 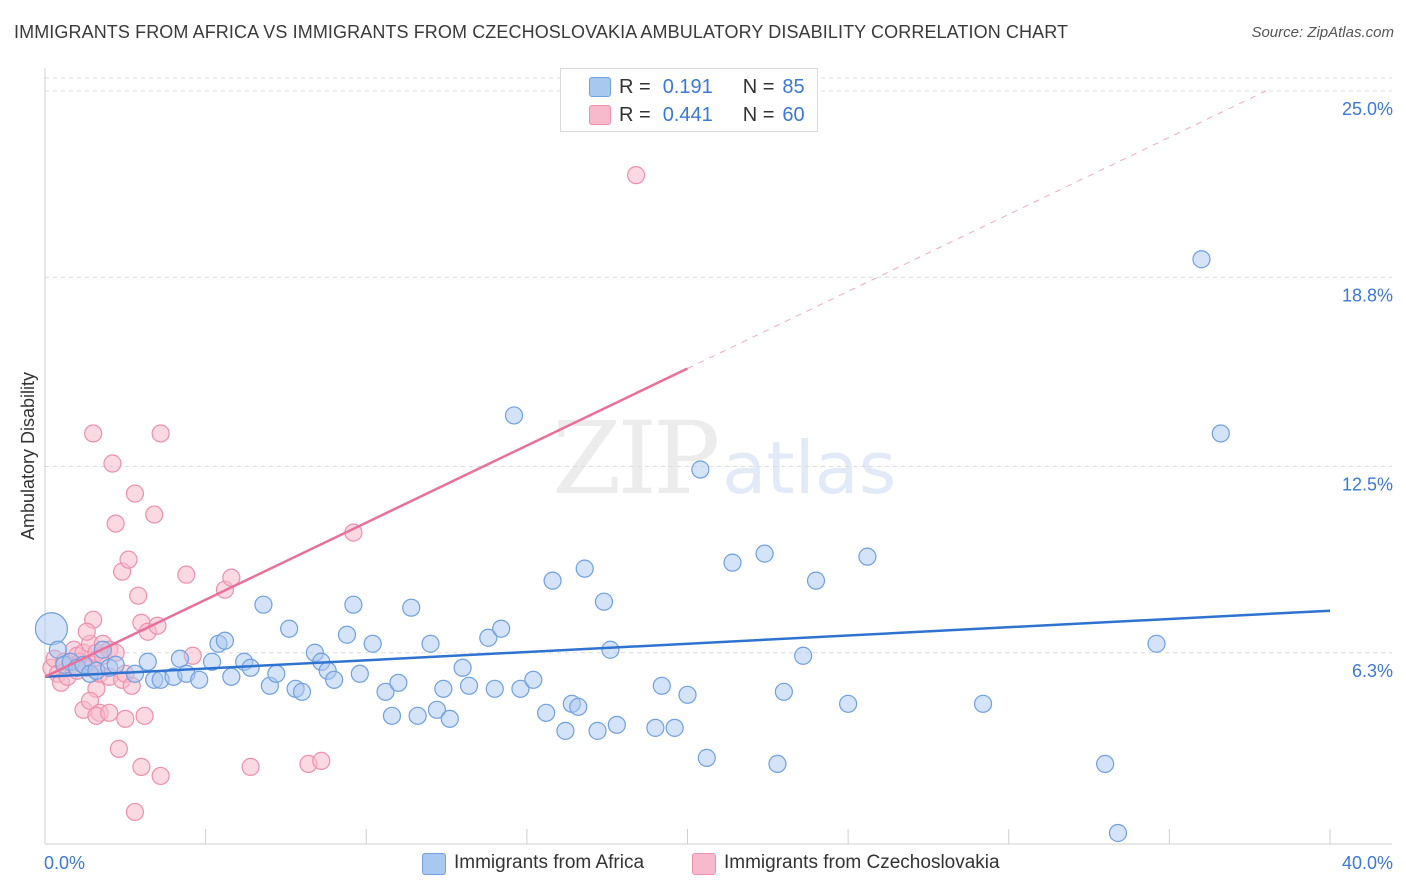 I want to click on watermark-atlas: atlas, so click(x=809, y=468).